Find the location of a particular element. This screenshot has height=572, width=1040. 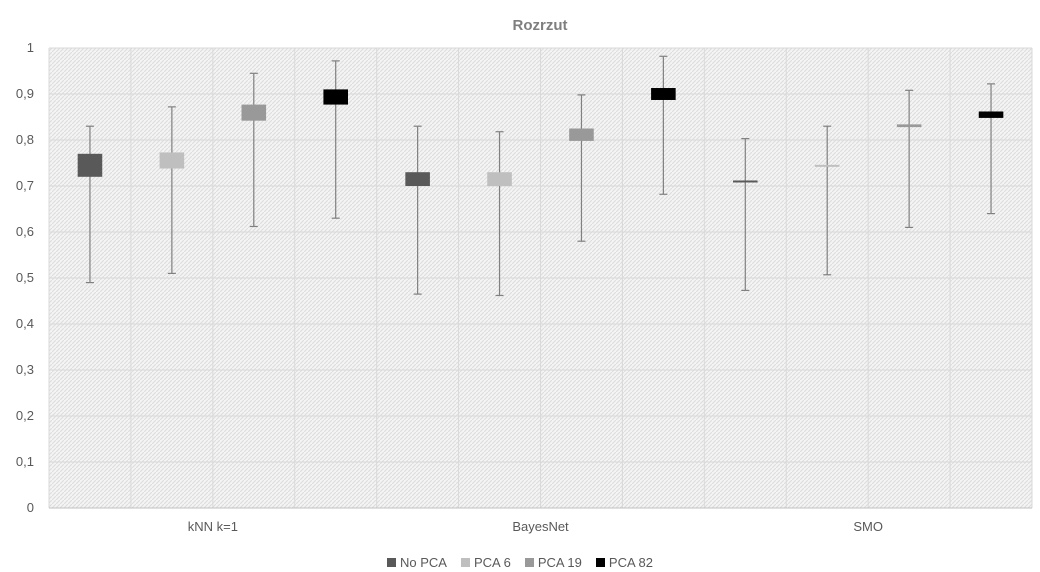

legend-label: No PCA is located at coordinates (423, 562).